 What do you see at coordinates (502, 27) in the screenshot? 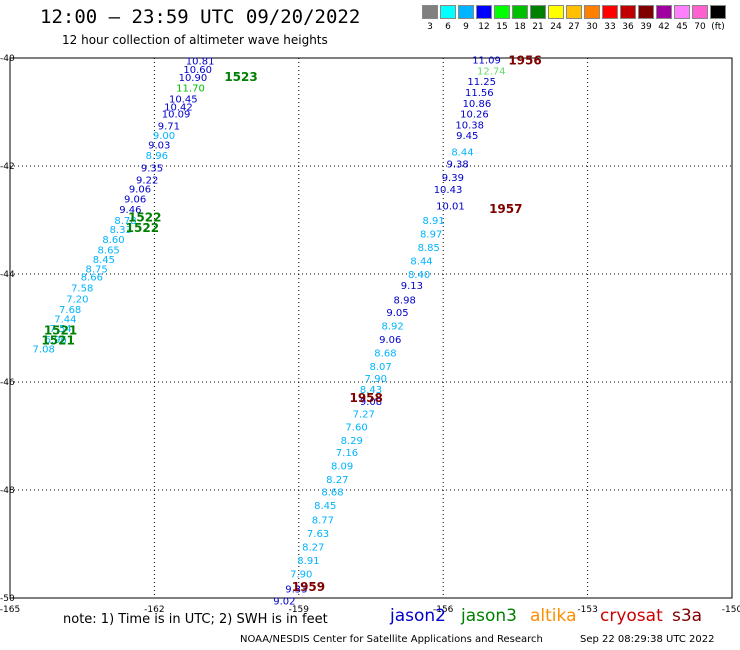
I see `color-scale-label: 15` at bounding box center [502, 27].